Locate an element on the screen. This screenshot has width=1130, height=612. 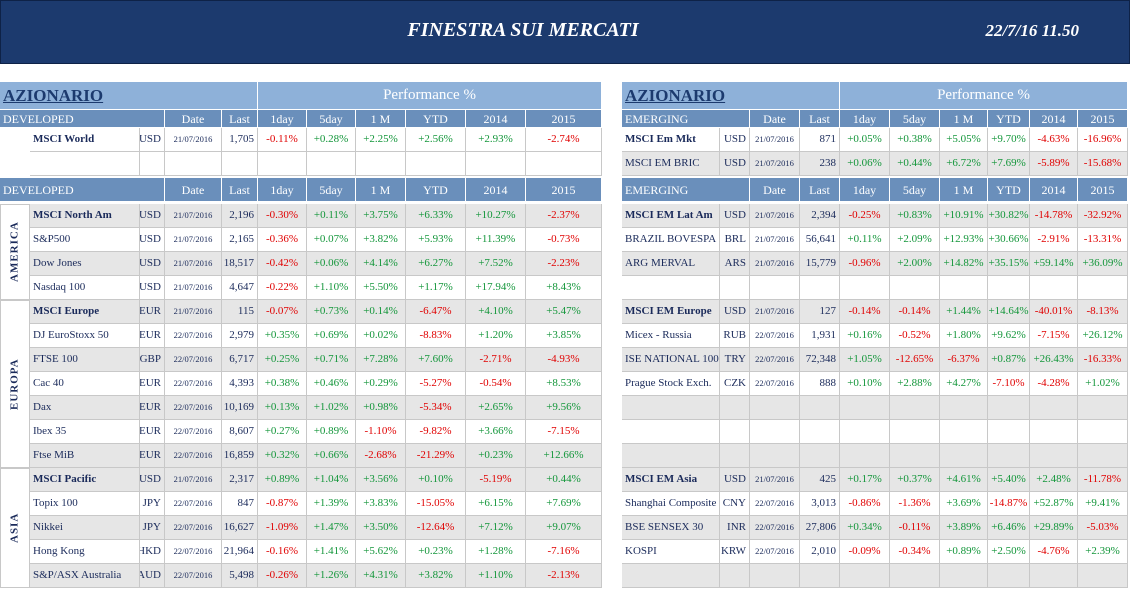
last-value: 425 is located at coordinates (820, 480).